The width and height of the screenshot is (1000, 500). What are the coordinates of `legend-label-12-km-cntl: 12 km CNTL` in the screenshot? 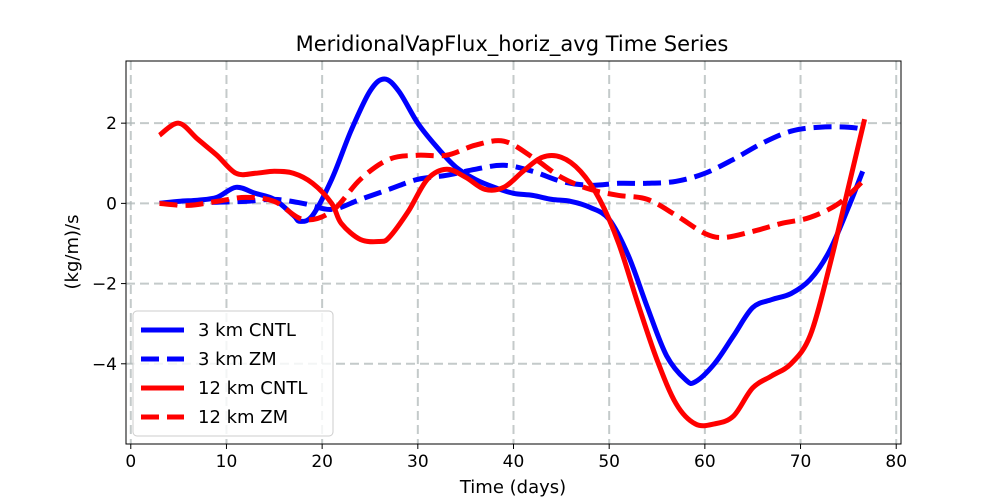 It's located at (252, 388).